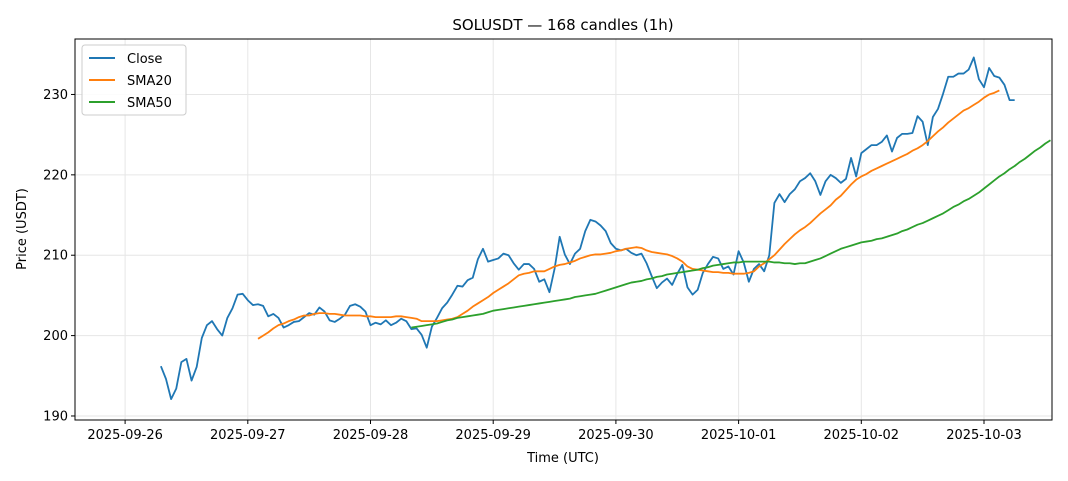  Describe the element at coordinates (22, 229) in the screenshot. I see `y-axis-title: Price (USDT)` at that location.